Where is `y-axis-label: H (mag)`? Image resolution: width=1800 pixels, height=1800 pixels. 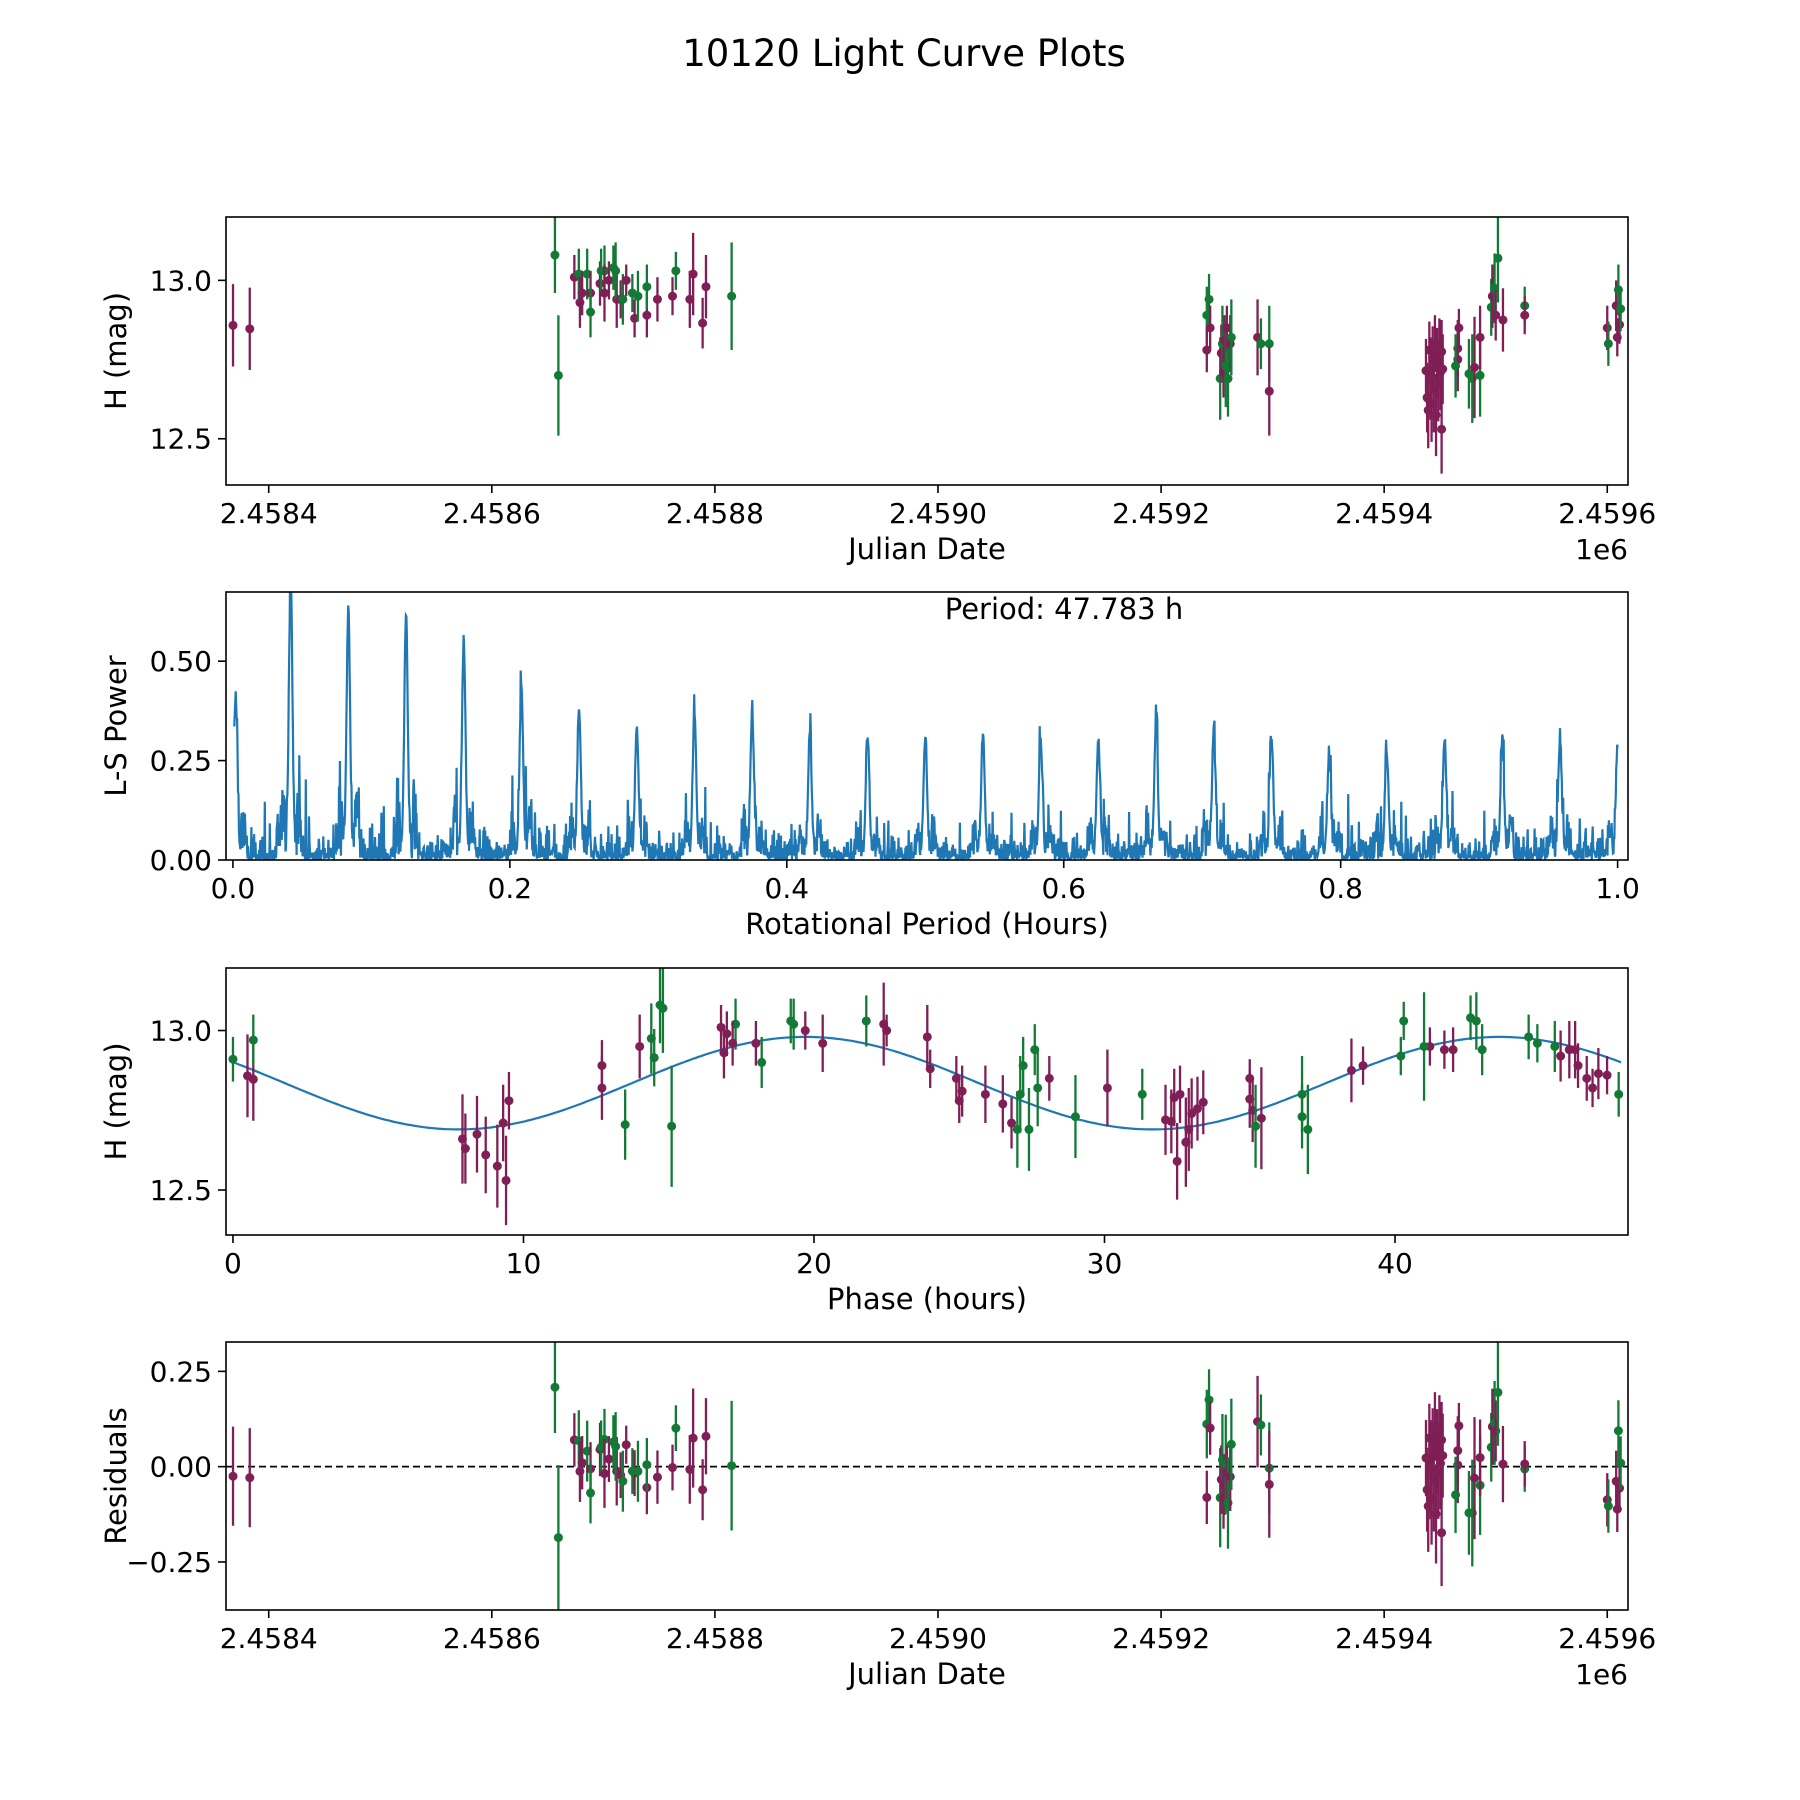 y-axis-label: H (mag) is located at coordinates (116, 1101).